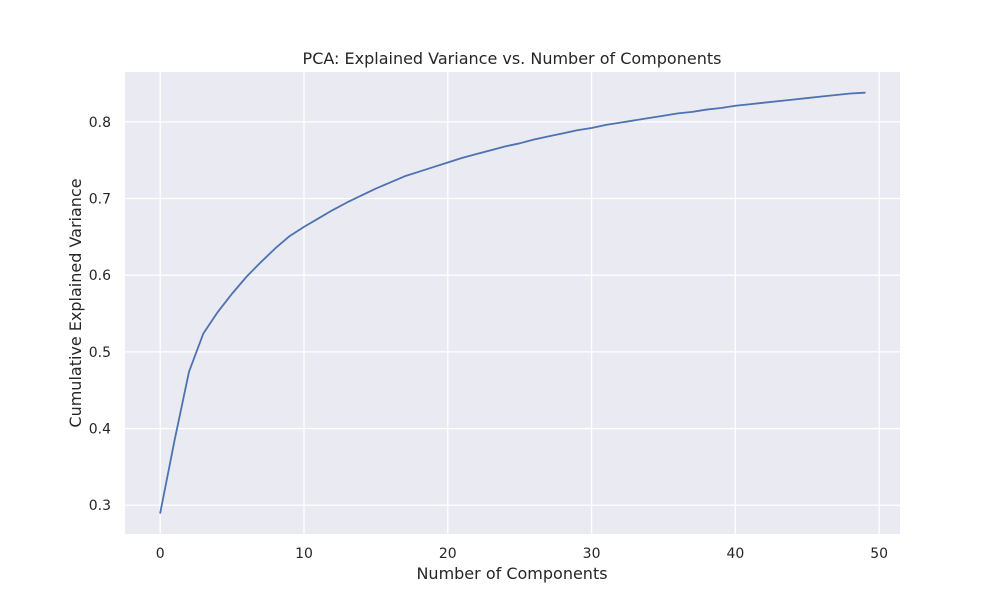  Describe the element at coordinates (75, 302) in the screenshot. I see `y-axis-label: Cumulative Explained Variance` at that location.